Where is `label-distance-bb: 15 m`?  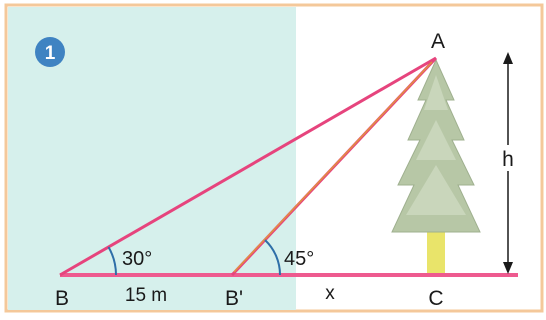
label-distance-bb: 15 m is located at coordinates (146, 295).